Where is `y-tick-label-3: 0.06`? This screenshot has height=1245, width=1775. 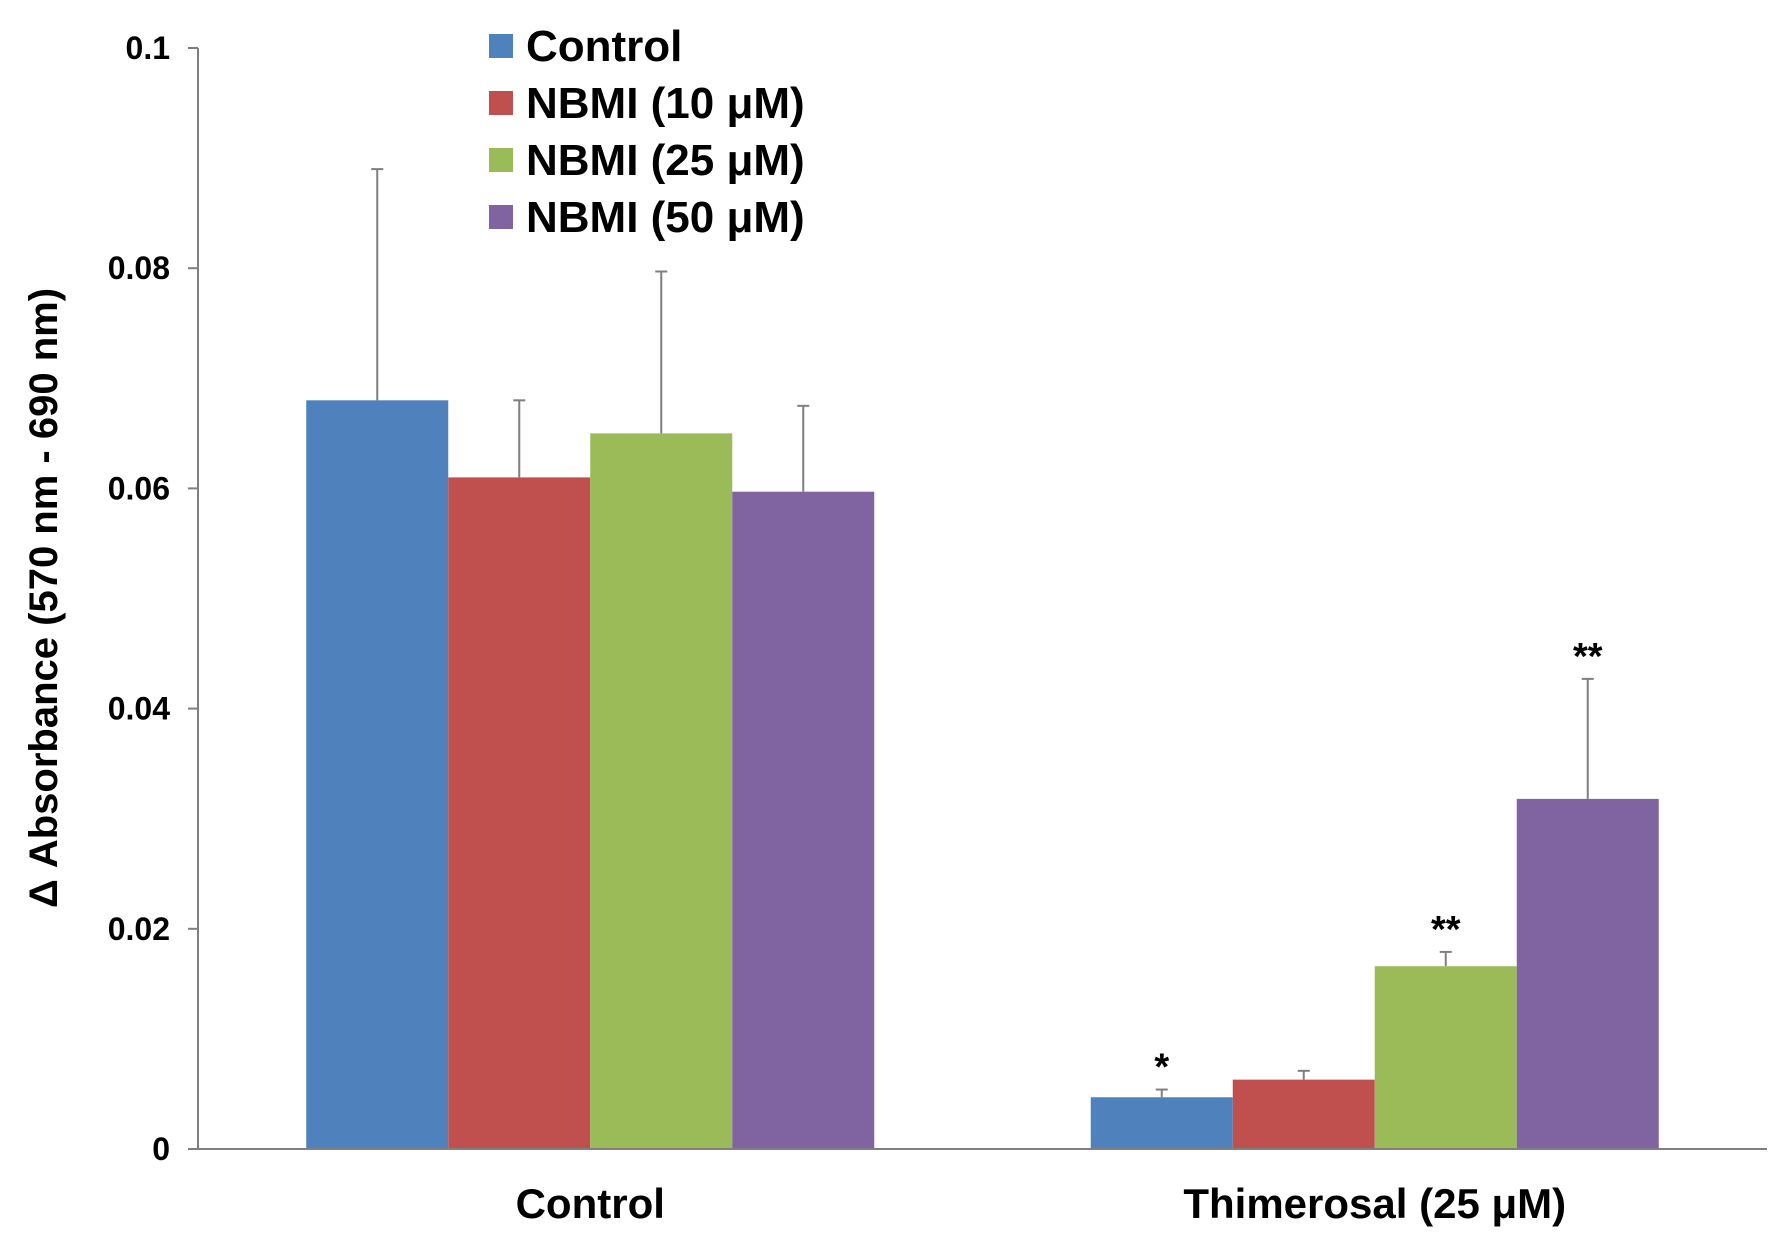
y-tick-label-3: 0.06 is located at coordinates (139, 488).